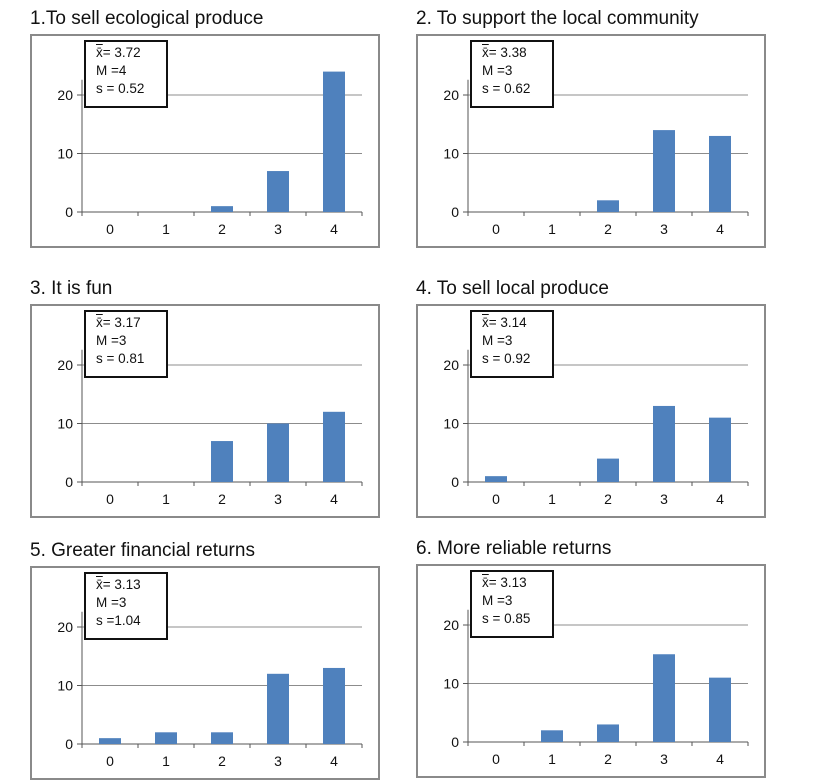 The image size is (818, 780). I want to click on chart-frame: 0 10 20 0 1 2 3 4 x̄= 3.14 M =3 s = 0.92, so click(591, 411).